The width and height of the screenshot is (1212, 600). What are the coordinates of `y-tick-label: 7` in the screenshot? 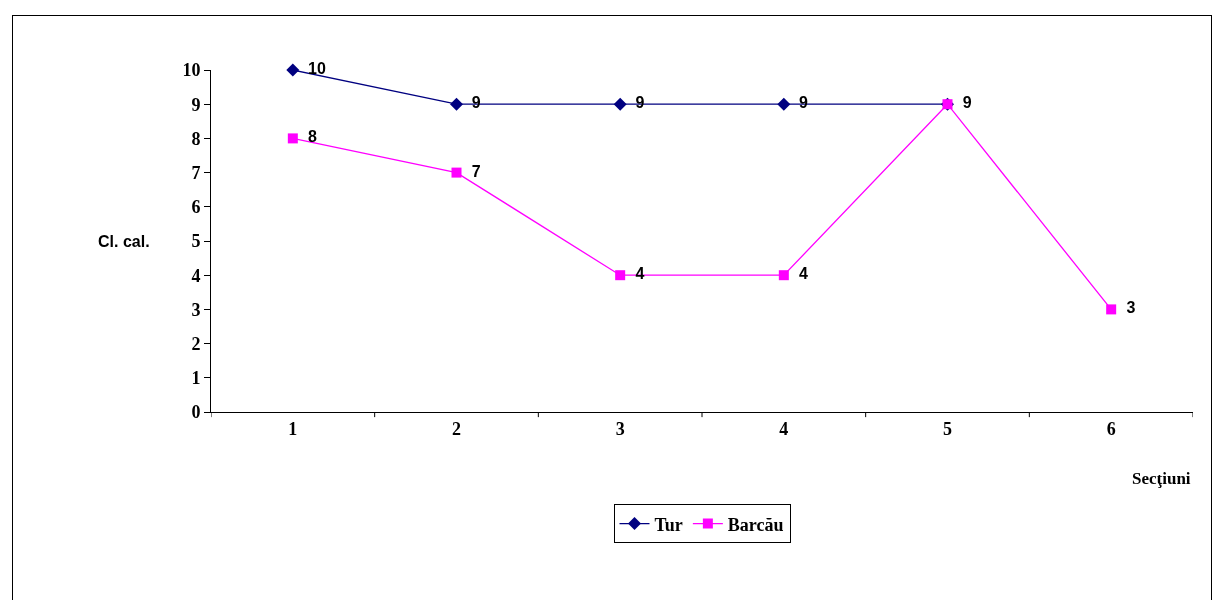 It's located at (196, 172).